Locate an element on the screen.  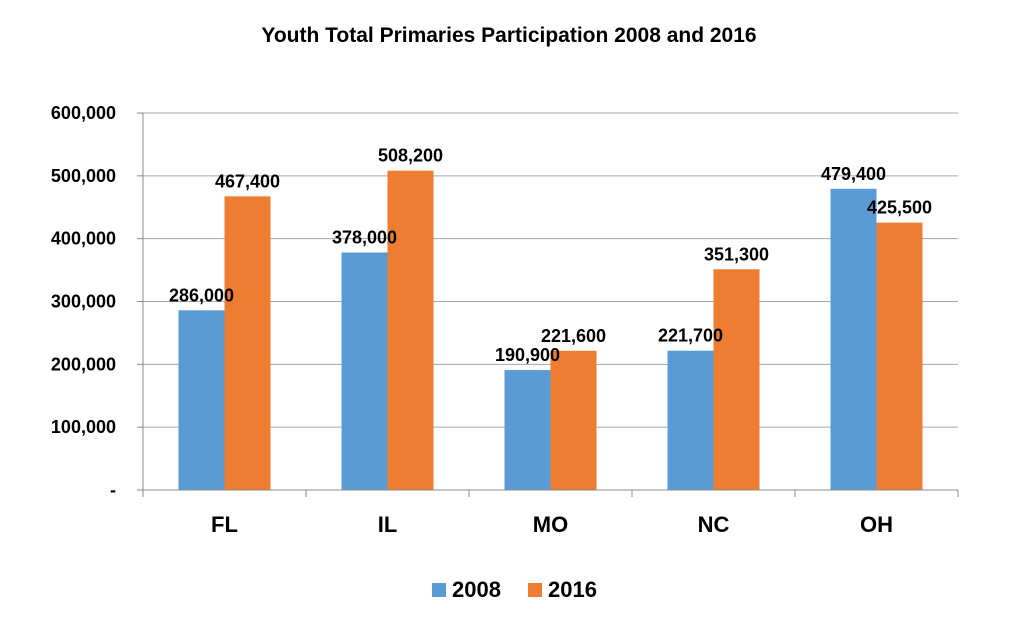
y-tick-label: 200,000 is located at coordinates (83, 364).